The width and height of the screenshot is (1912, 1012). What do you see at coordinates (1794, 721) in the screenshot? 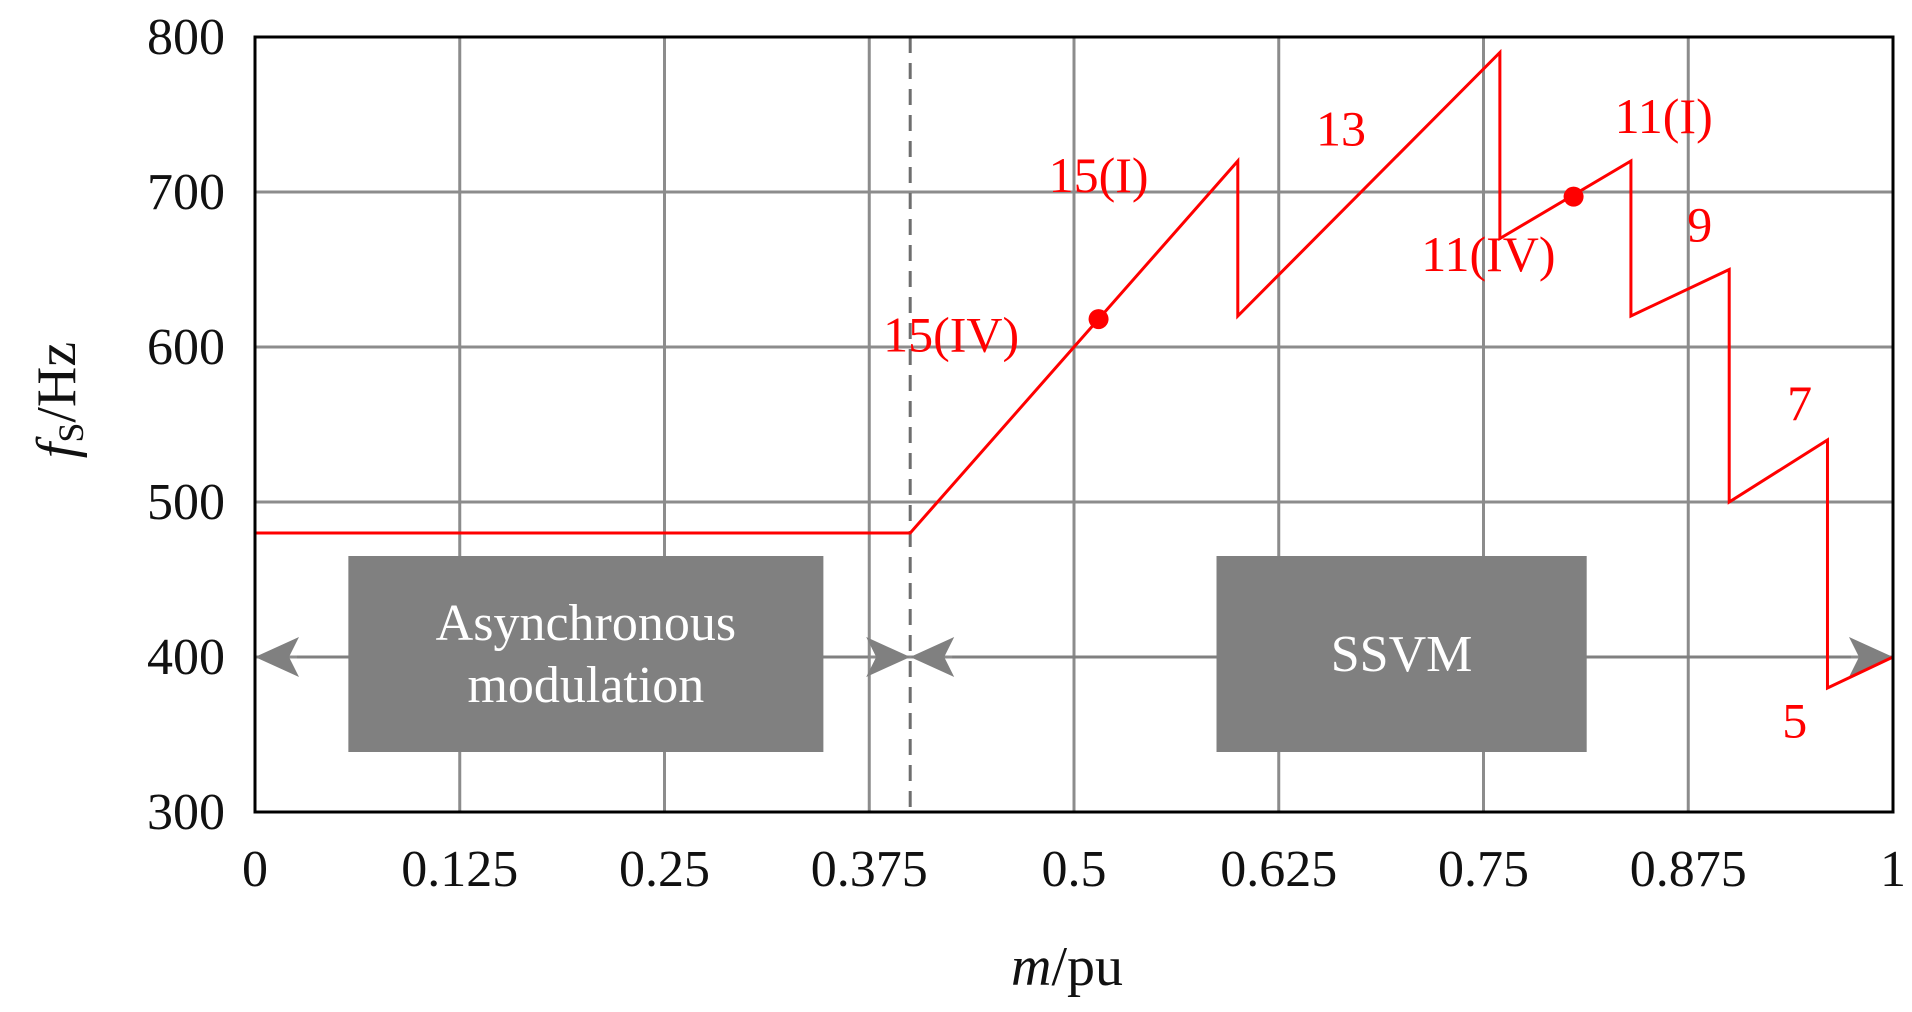
I see `segment-annotation: 5` at bounding box center [1794, 721].